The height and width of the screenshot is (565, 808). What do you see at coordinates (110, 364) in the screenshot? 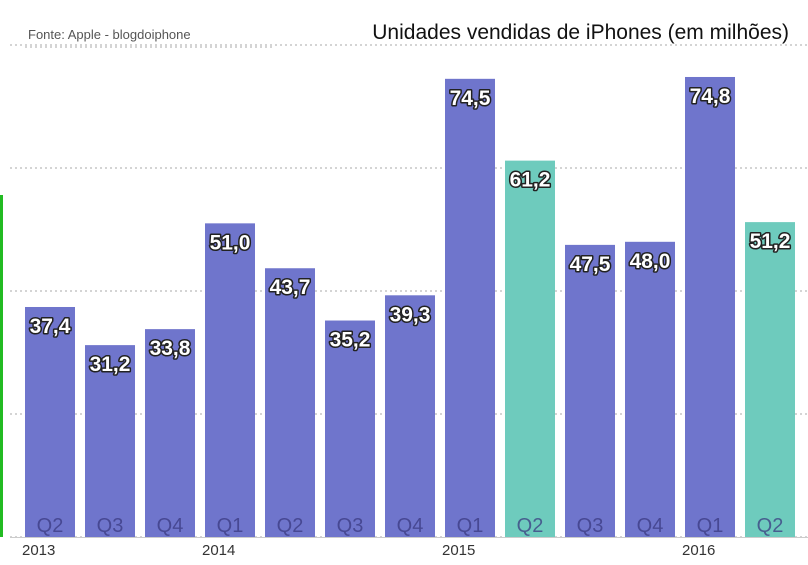
I see `bar-value-label: 31,2` at bounding box center [110, 364].